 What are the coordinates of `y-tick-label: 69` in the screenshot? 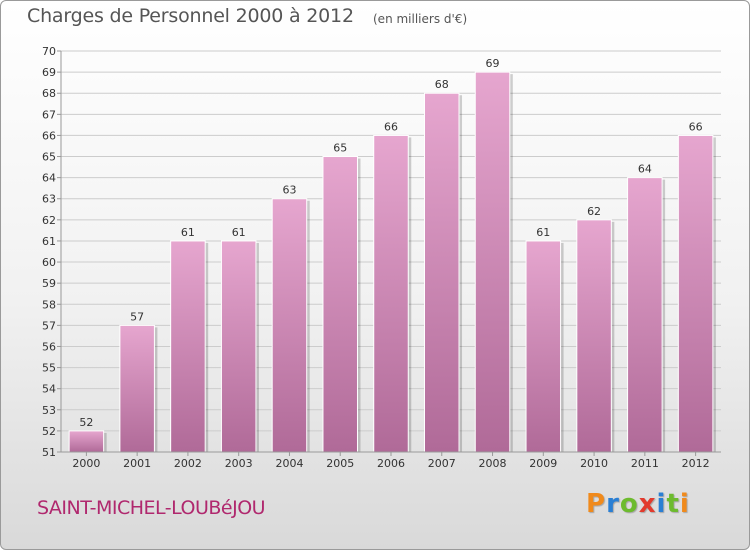 It's located at (49, 72).